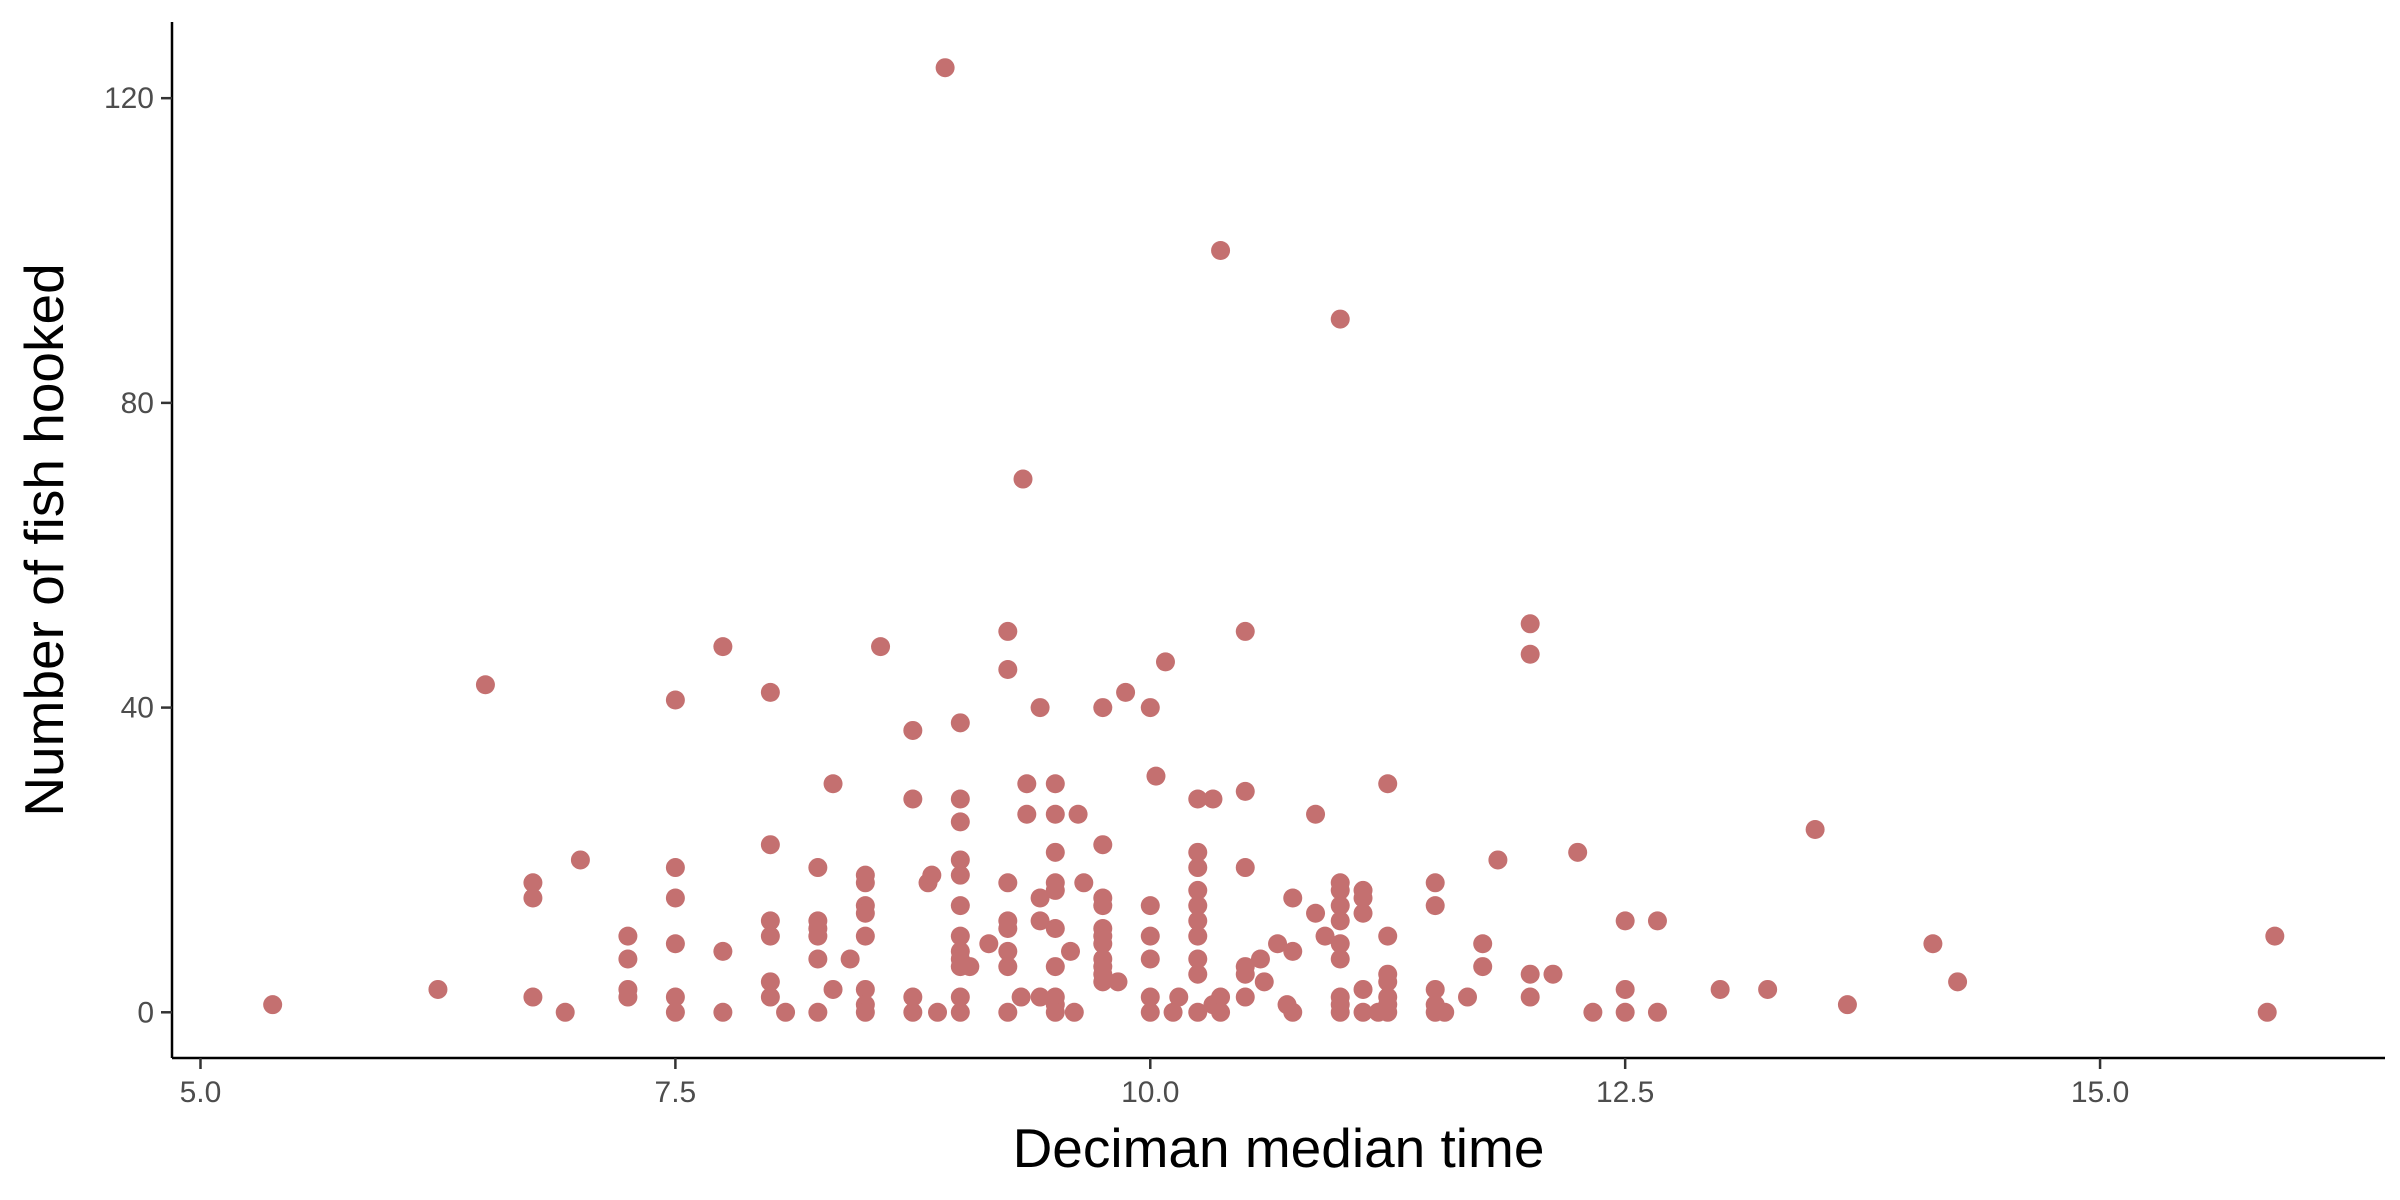 Image resolution: width=2400 pixels, height=1200 pixels. What do you see at coordinates (137, 403) in the screenshot?
I see `y-tick-label: 80` at bounding box center [137, 403].